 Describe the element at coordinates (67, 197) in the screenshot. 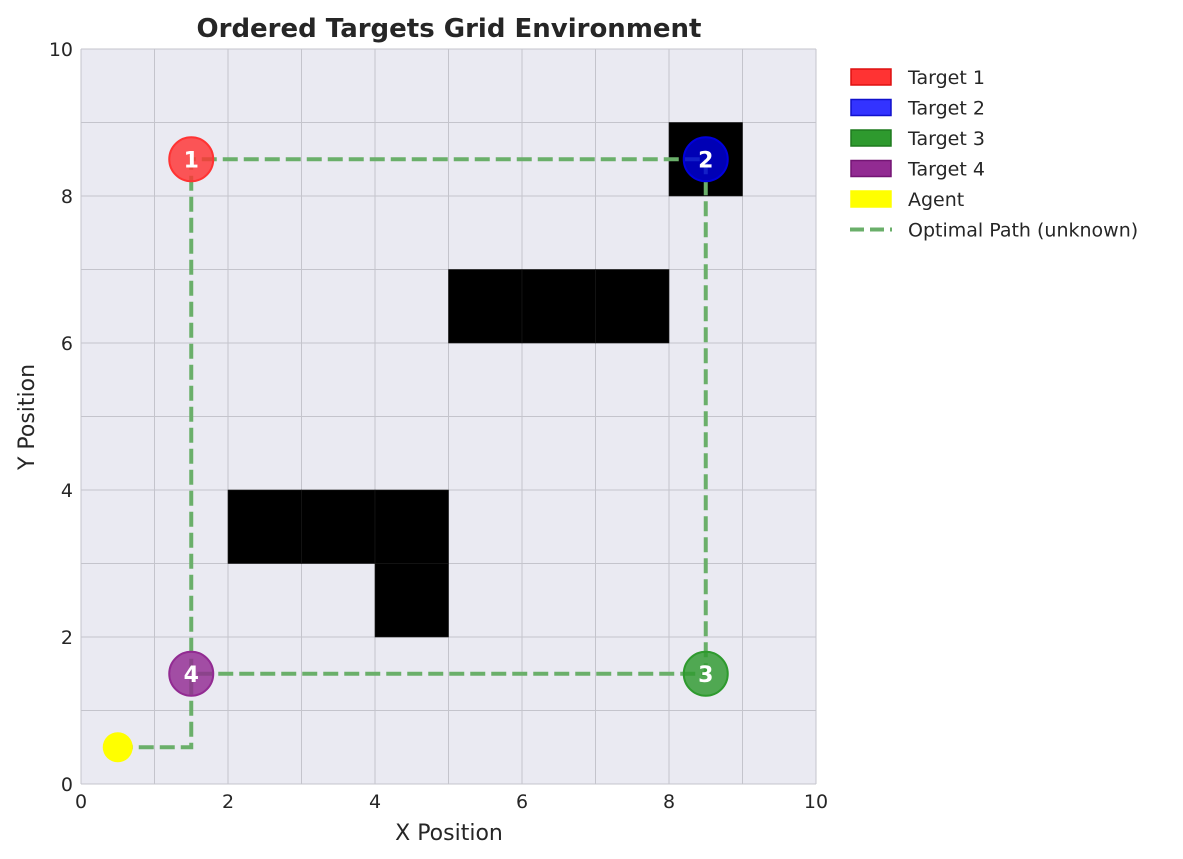

I see `y-tick-label: 8` at that location.